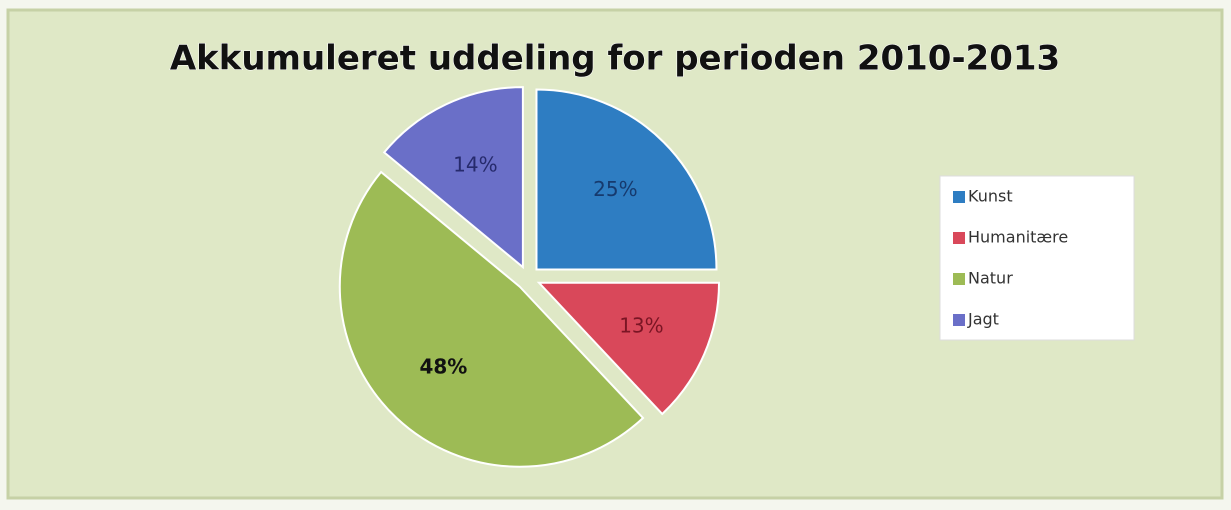 This screenshot has height=510, width=1231. I want to click on data-label: 25%, so click(615, 189).